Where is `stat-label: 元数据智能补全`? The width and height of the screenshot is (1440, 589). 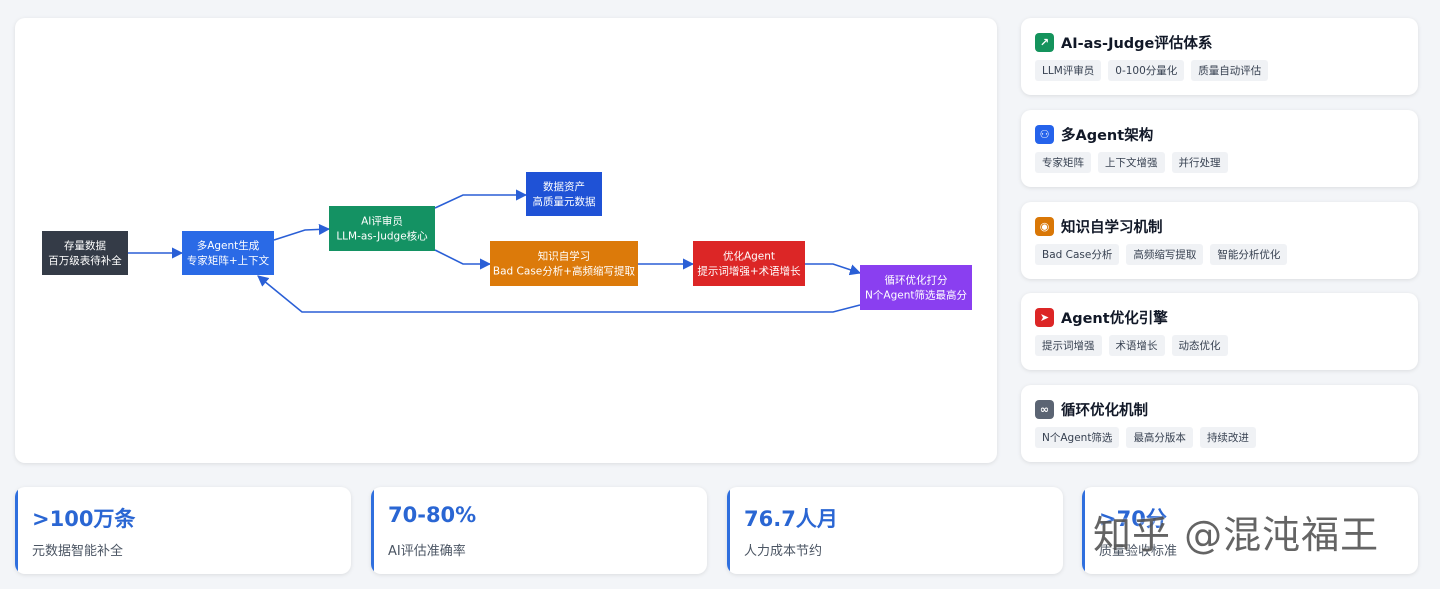 stat-label: 元数据智能补全 is located at coordinates (78, 551).